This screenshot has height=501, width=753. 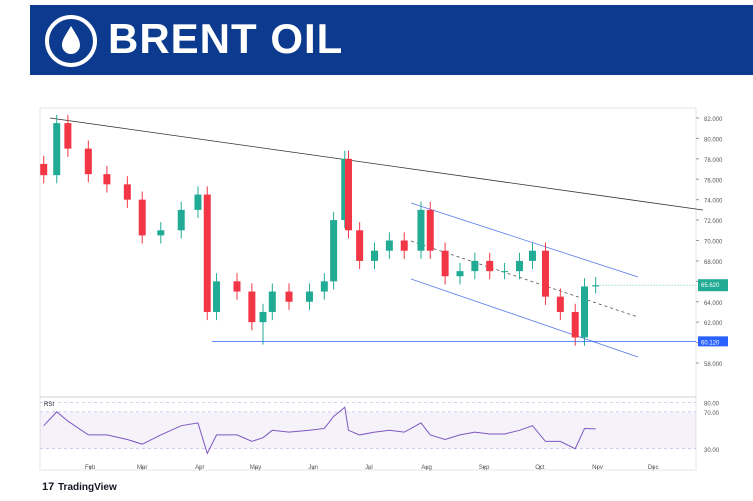 I want to click on x-tick-label: Dec, so click(x=653, y=468).